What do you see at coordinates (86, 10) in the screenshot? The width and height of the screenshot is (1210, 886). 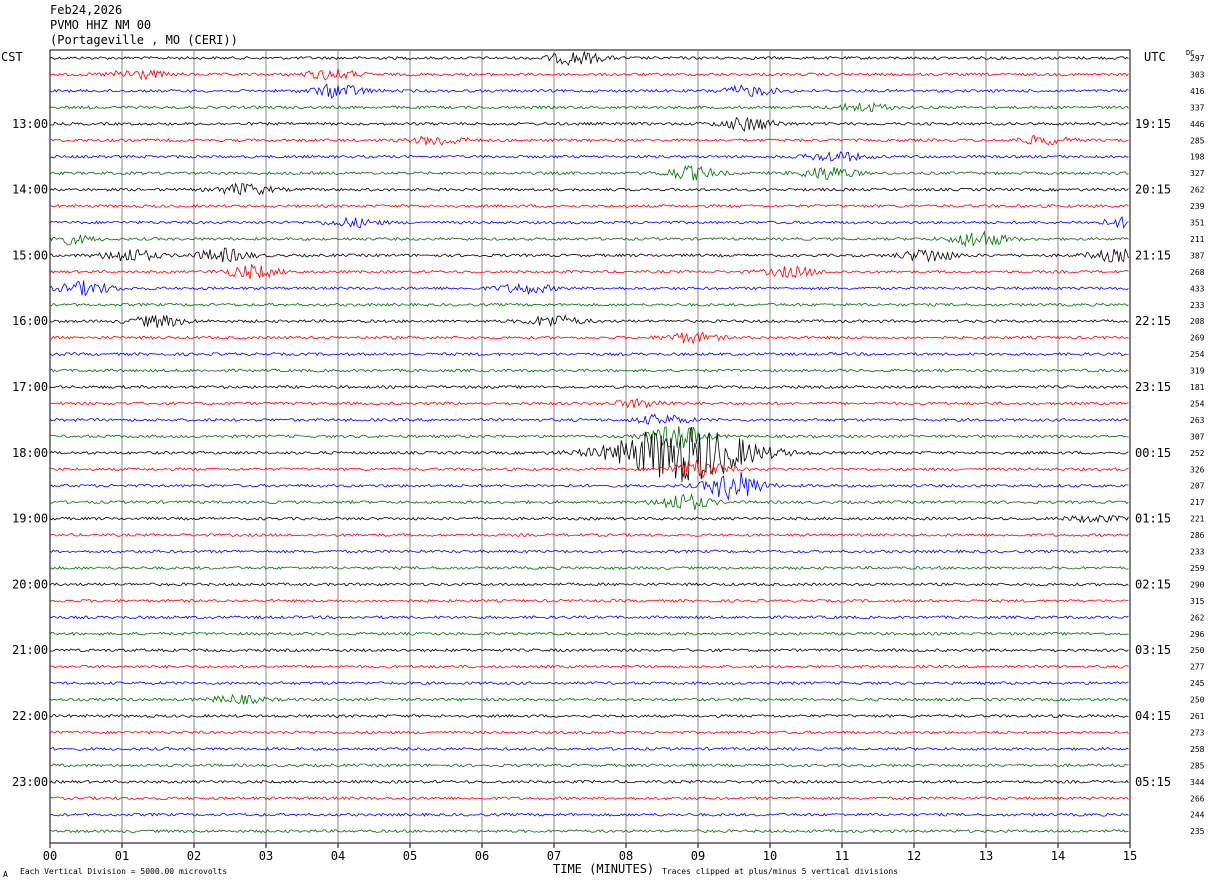 I see `chart-date: Feb24,2026` at bounding box center [86, 10].